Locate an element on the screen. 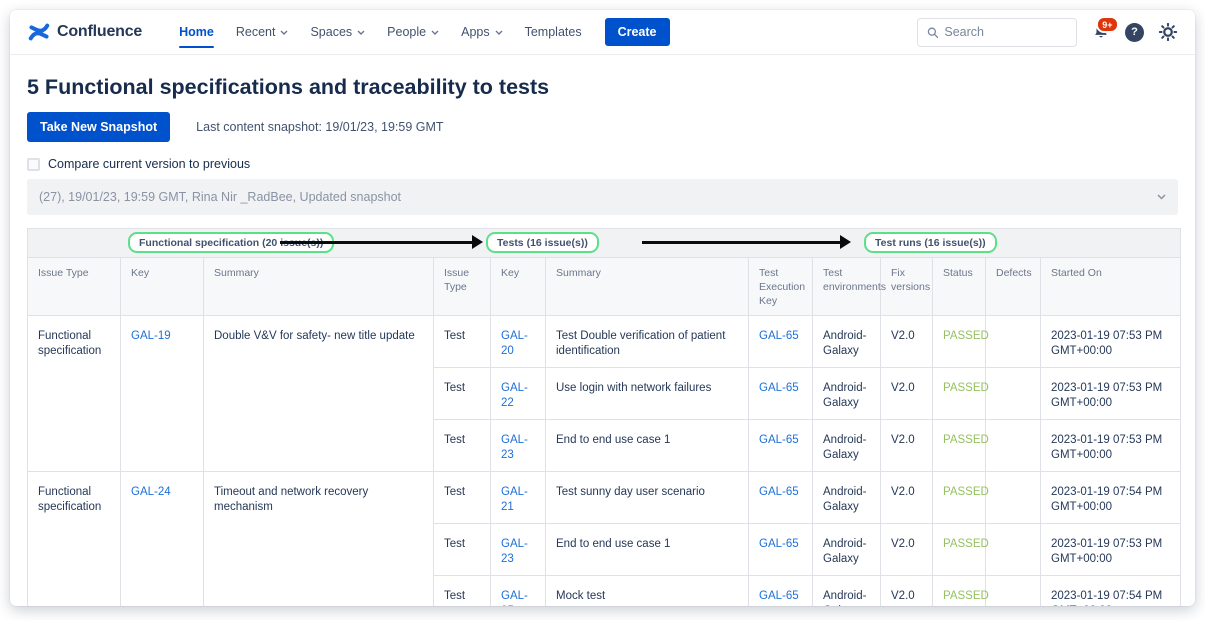  nav-item-templates: Templates is located at coordinates (553, 32).